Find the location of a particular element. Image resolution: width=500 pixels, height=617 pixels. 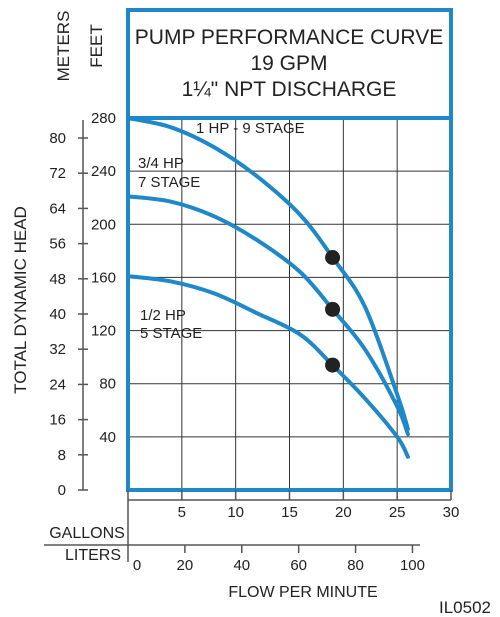

gallons-axis-label: GALLONS is located at coordinates (87, 533).